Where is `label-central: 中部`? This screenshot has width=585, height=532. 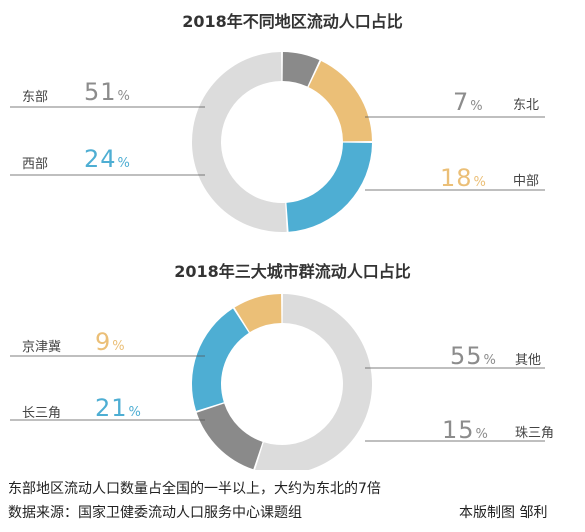
label-central: 中部 is located at coordinates (526, 181).